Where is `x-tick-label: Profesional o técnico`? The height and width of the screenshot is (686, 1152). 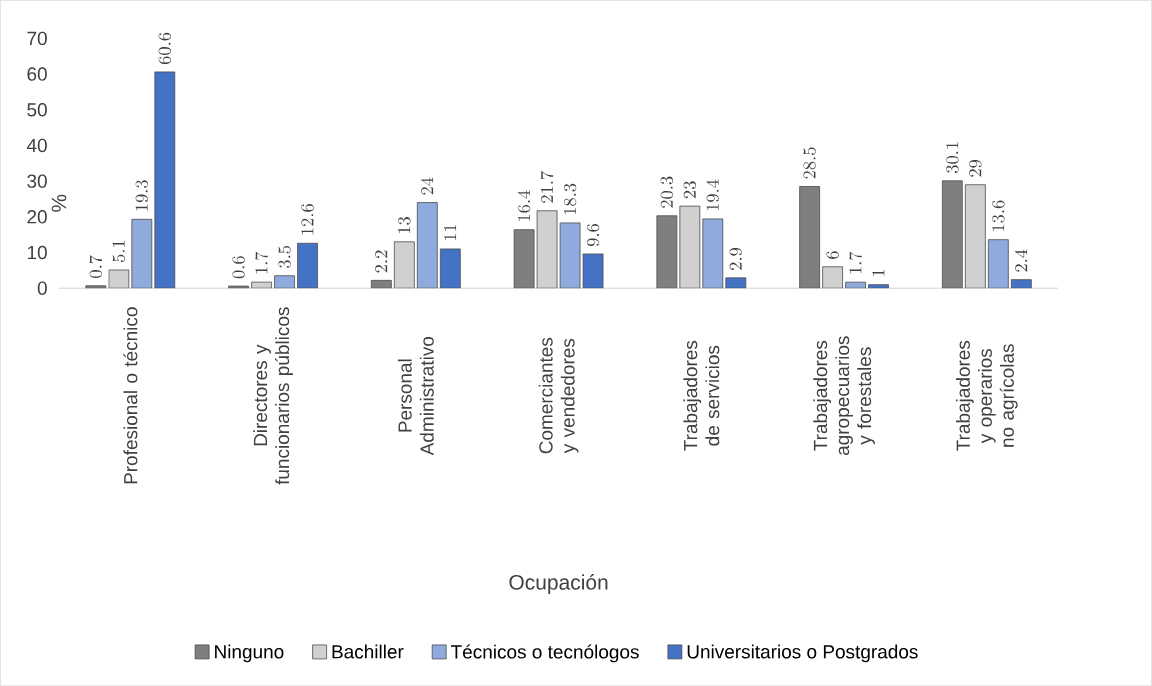
x-tick-label: Profesional o técnico is located at coordinates (130, 395).